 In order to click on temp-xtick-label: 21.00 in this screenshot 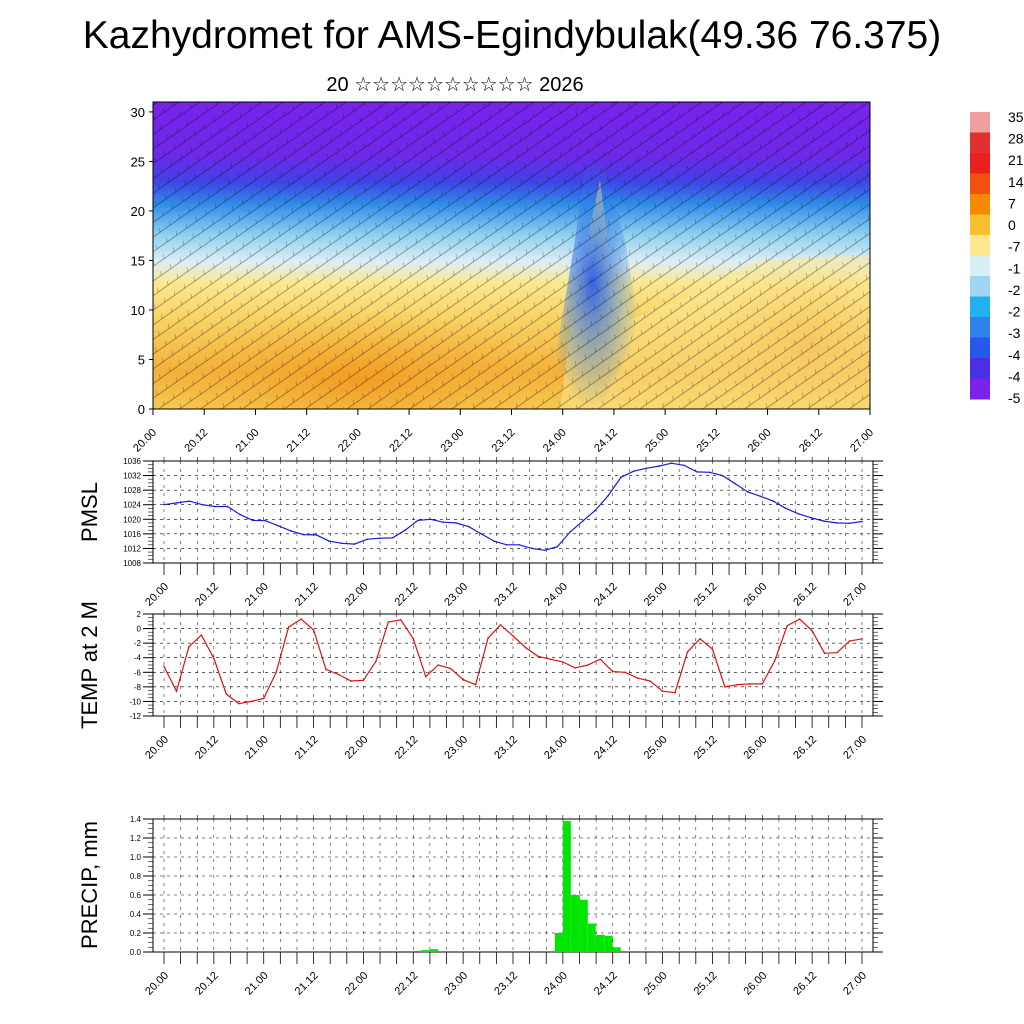, I will do `click(257, 748)`.